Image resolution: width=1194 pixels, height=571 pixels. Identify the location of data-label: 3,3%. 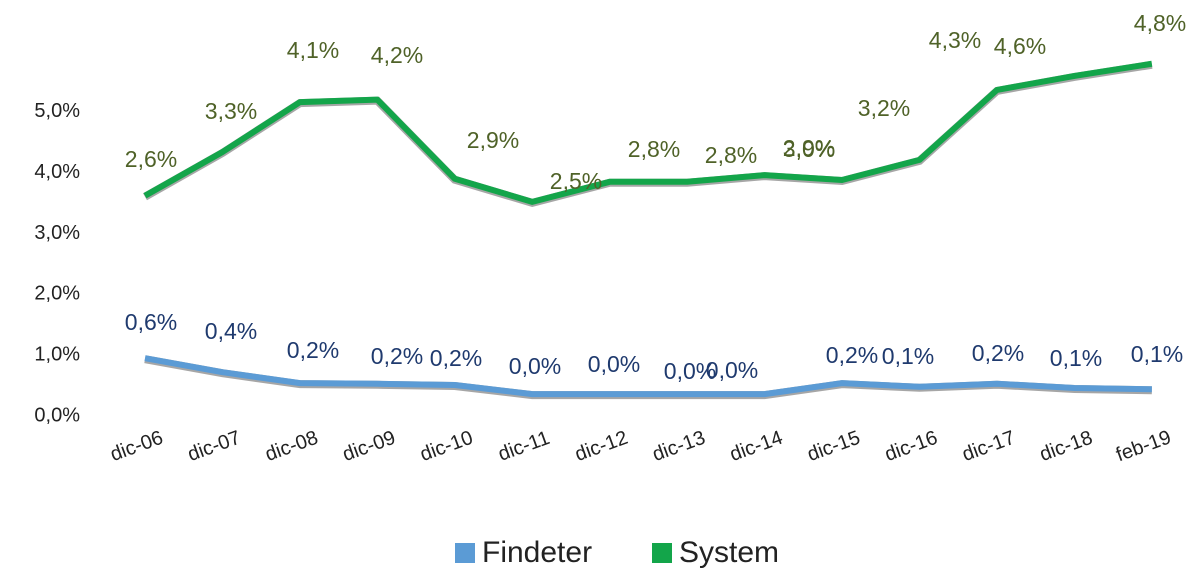
(231, 111).